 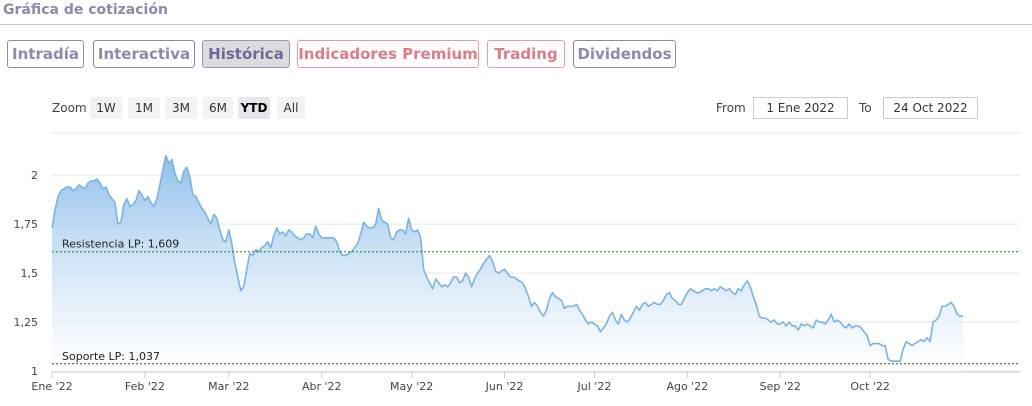 What do you see at coordinates (34, 371) in the screenshot?
I see `y-tick-label: 1` at bounding box center [34, 371].